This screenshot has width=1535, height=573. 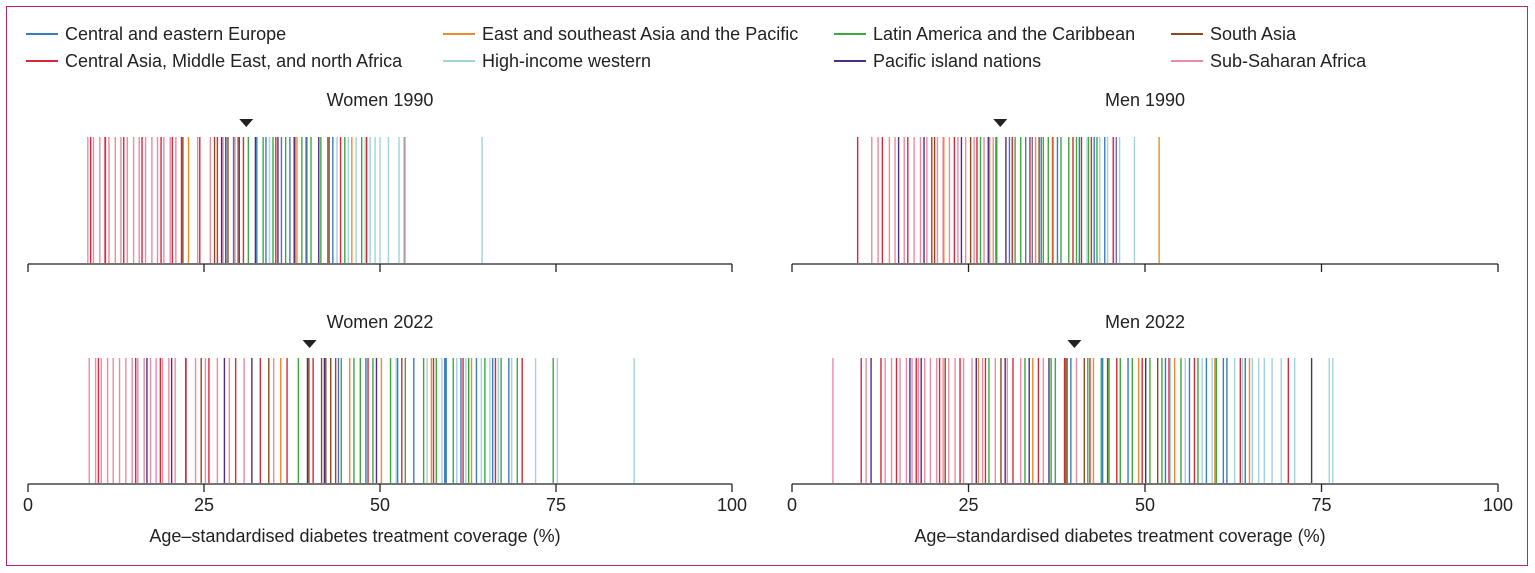 What do you see at coordinates (1288, 61) in the screenshot?
I see `legend-label: Sub-Saharan Africa` at bounding box center [1288, 61].